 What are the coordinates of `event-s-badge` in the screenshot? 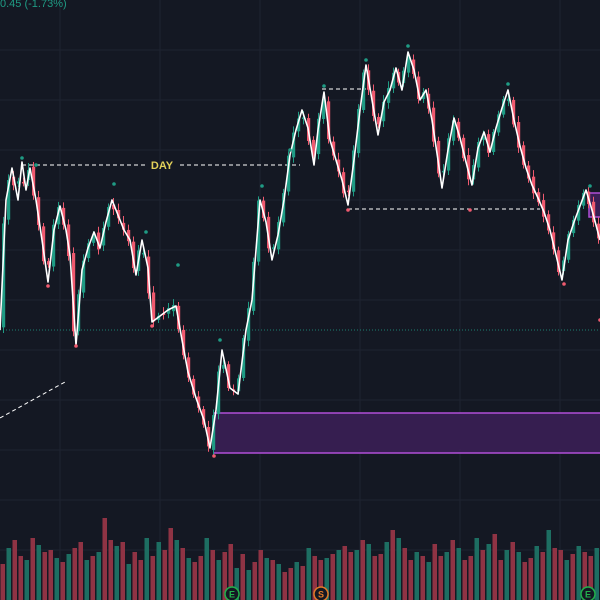 It's located at (321, 593).